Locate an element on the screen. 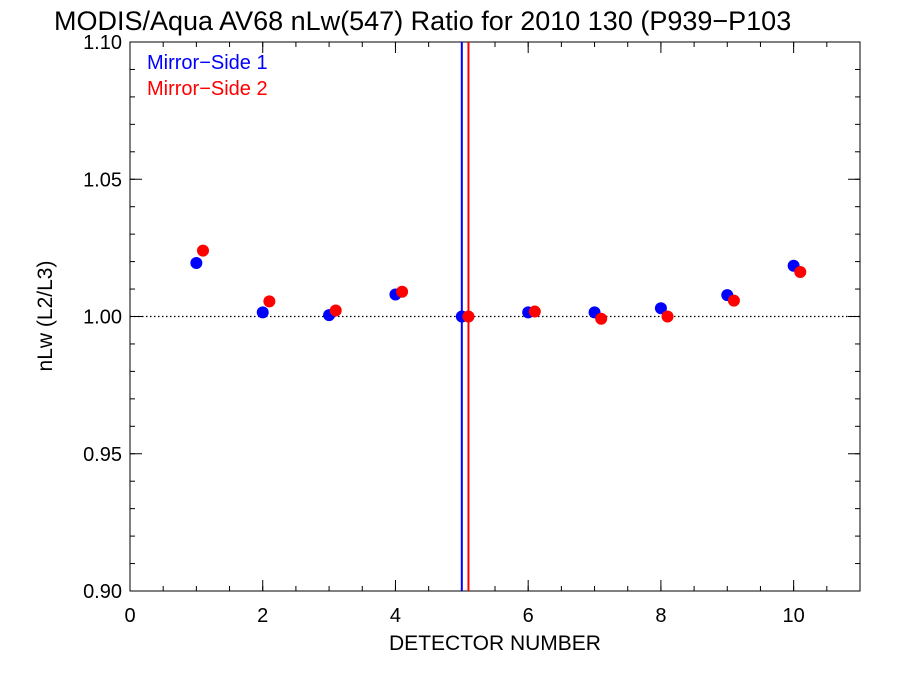  y-tick-label: 1.05 is located at coordinates (102, 180).